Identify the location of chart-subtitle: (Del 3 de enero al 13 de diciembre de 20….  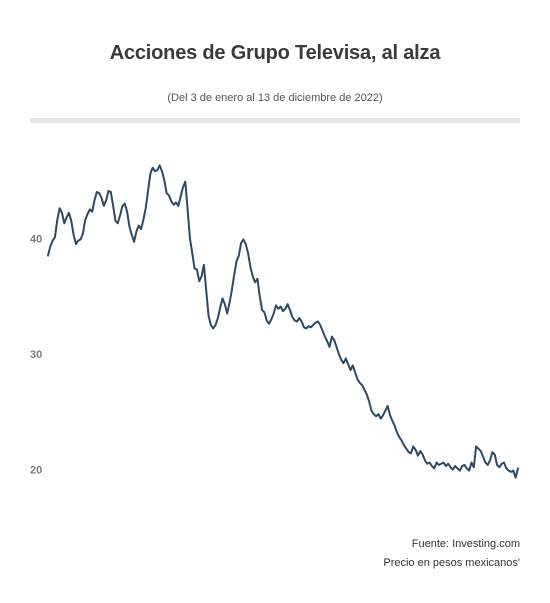
(275, 98).